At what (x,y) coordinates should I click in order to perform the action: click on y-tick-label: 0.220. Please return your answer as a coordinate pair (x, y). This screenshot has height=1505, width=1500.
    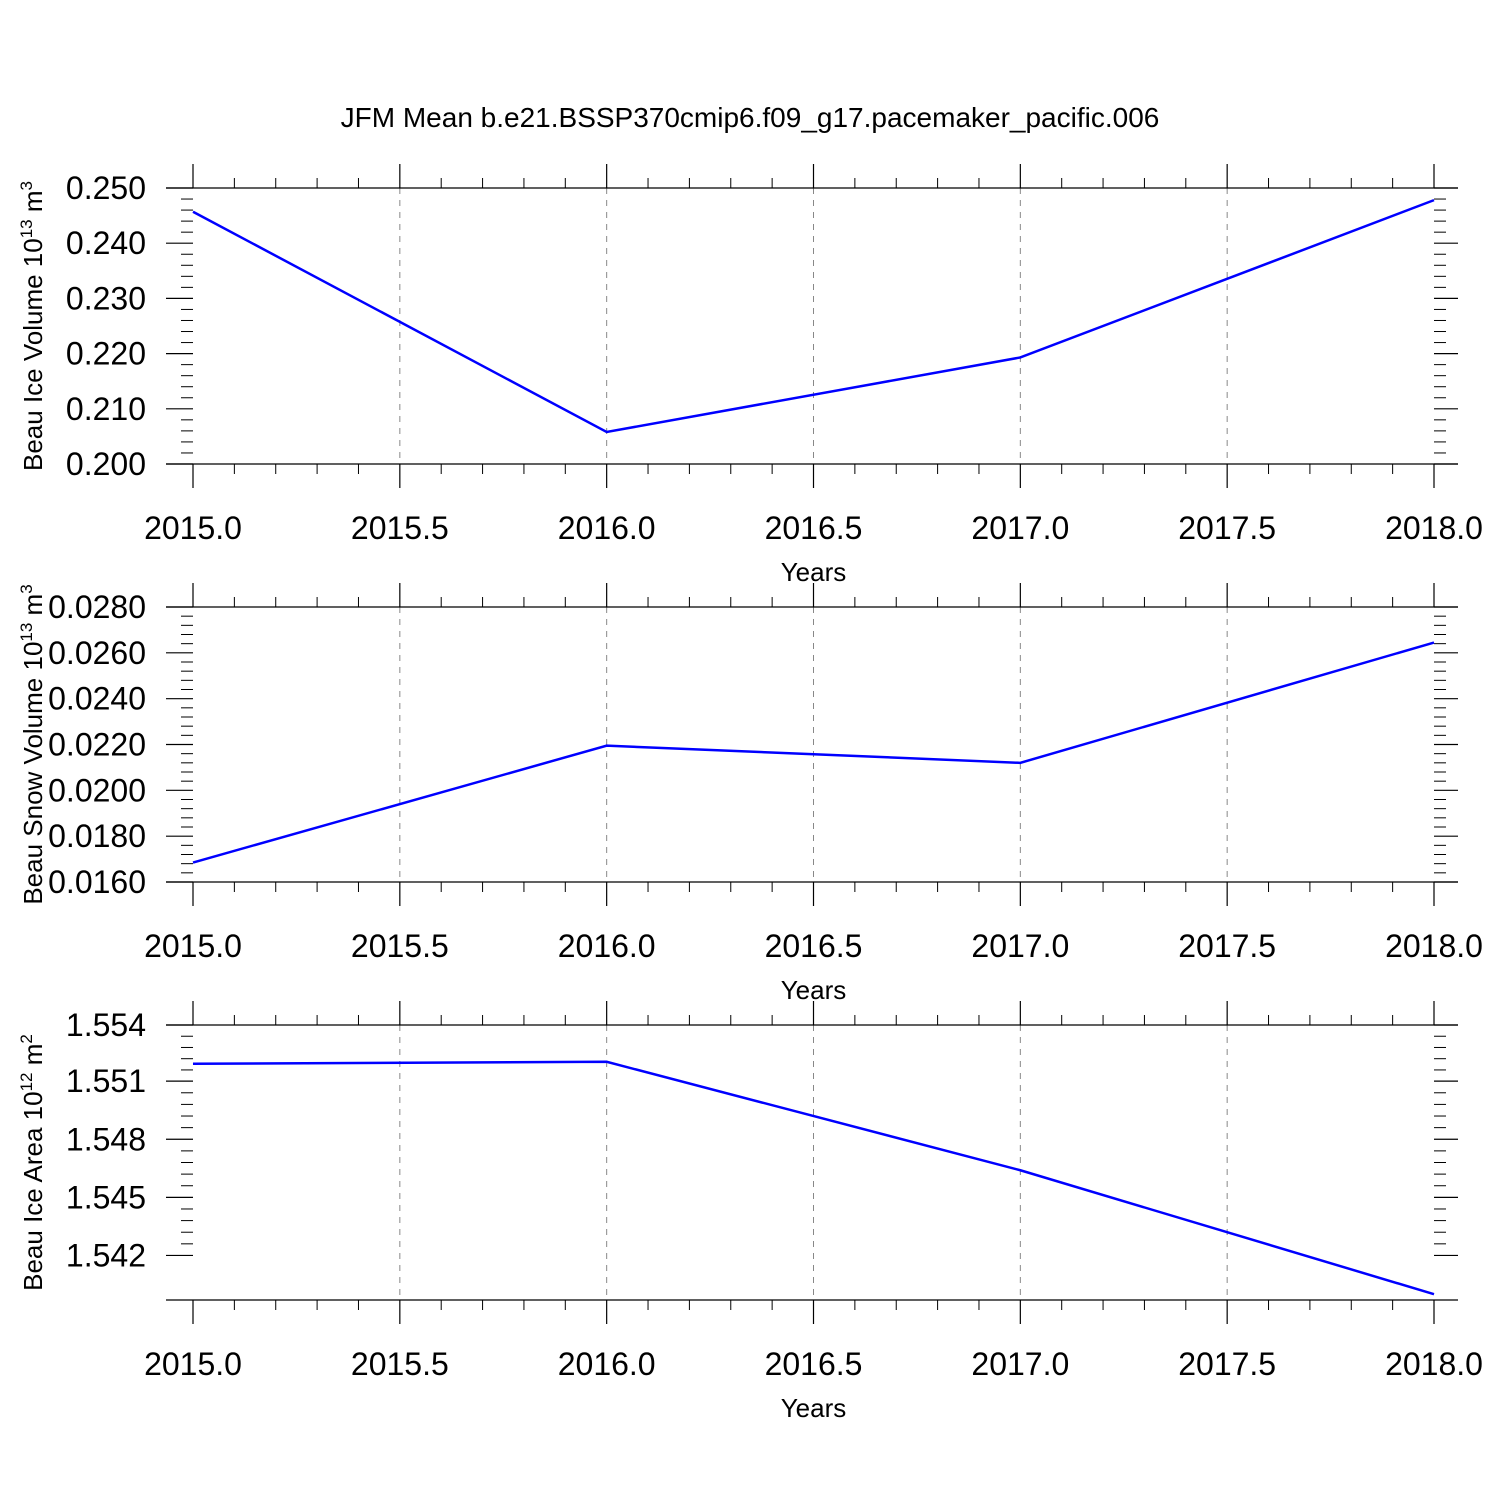
    Looking at the image, I should click on (106, 354).